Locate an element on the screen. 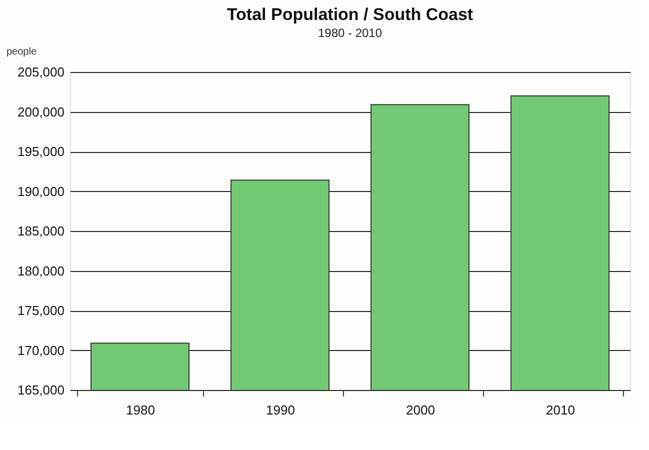 This screenshot has width=649, height=450. y-tick-label: 195,000 is located at coordinates (41, 151).